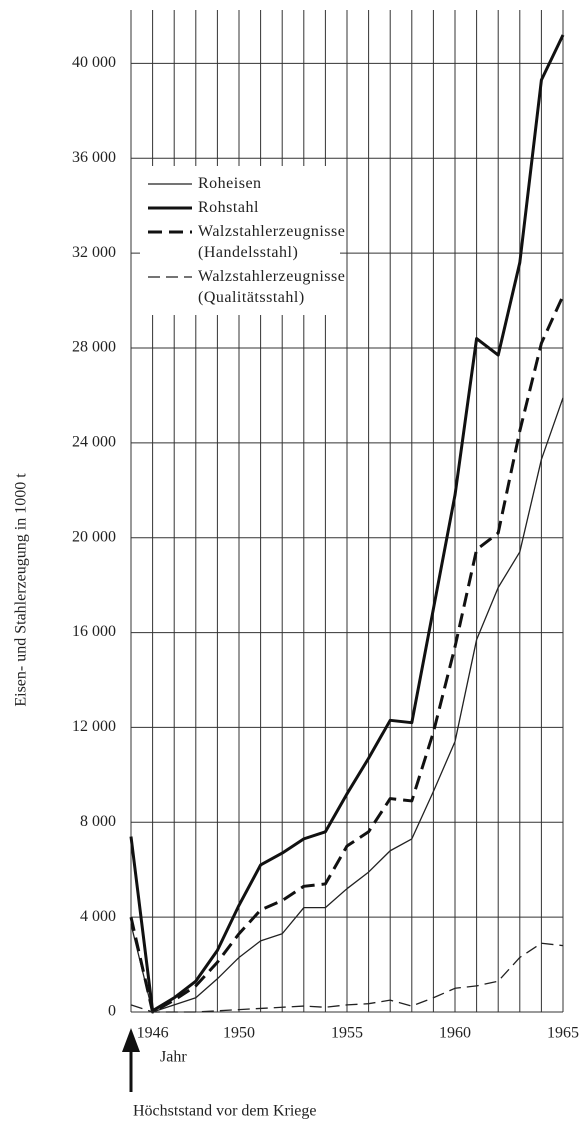  Describe the element at coordinates (131, 1040) in the screenshot. I see `arrow-head` at that location.